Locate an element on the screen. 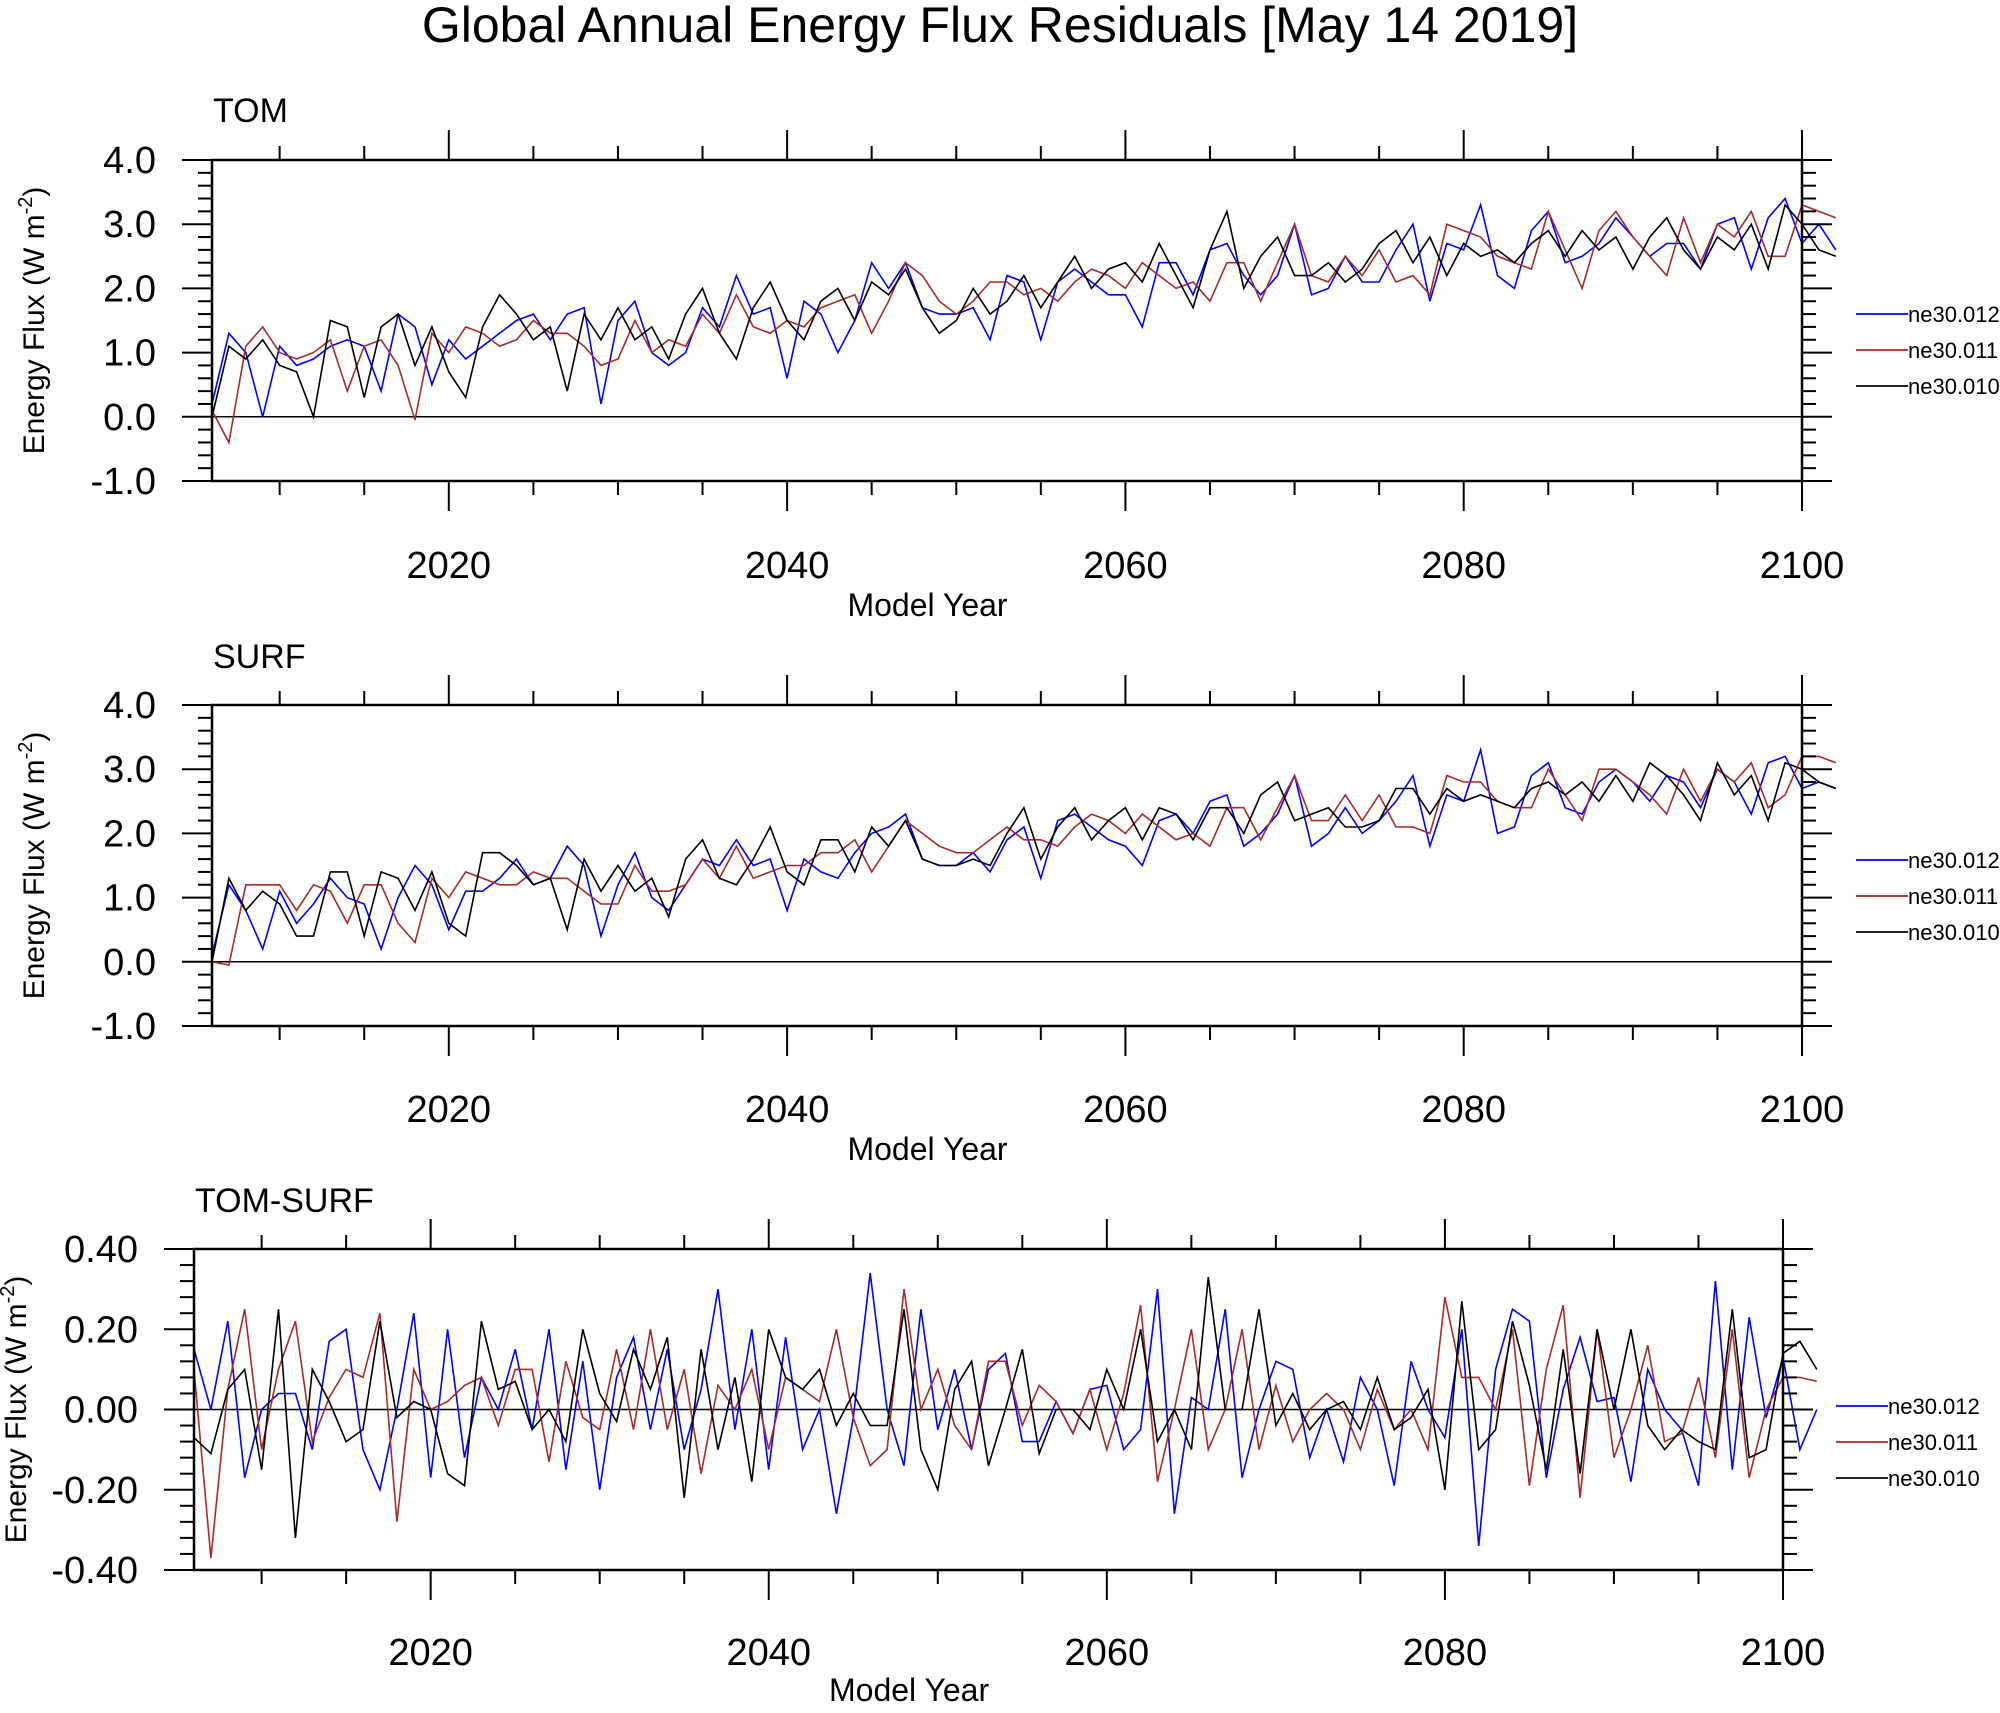 The width and height of the screenshot is (2000, 1713). surf-legend-label-ne30-011: ne30.011 is located at coordinates (1953, 896).